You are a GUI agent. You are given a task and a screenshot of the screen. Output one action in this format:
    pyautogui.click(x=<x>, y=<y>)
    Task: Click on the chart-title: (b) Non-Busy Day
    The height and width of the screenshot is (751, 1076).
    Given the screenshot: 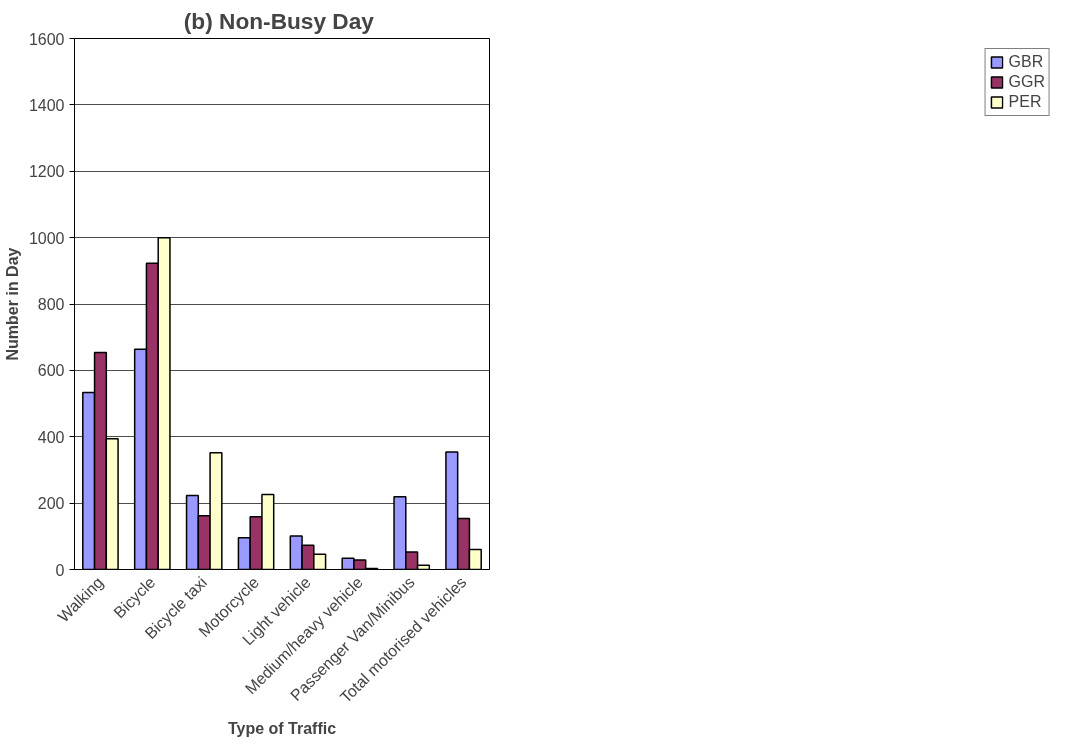 What is the action you would take?
    pyautogui.click(x=279, y=20)
    